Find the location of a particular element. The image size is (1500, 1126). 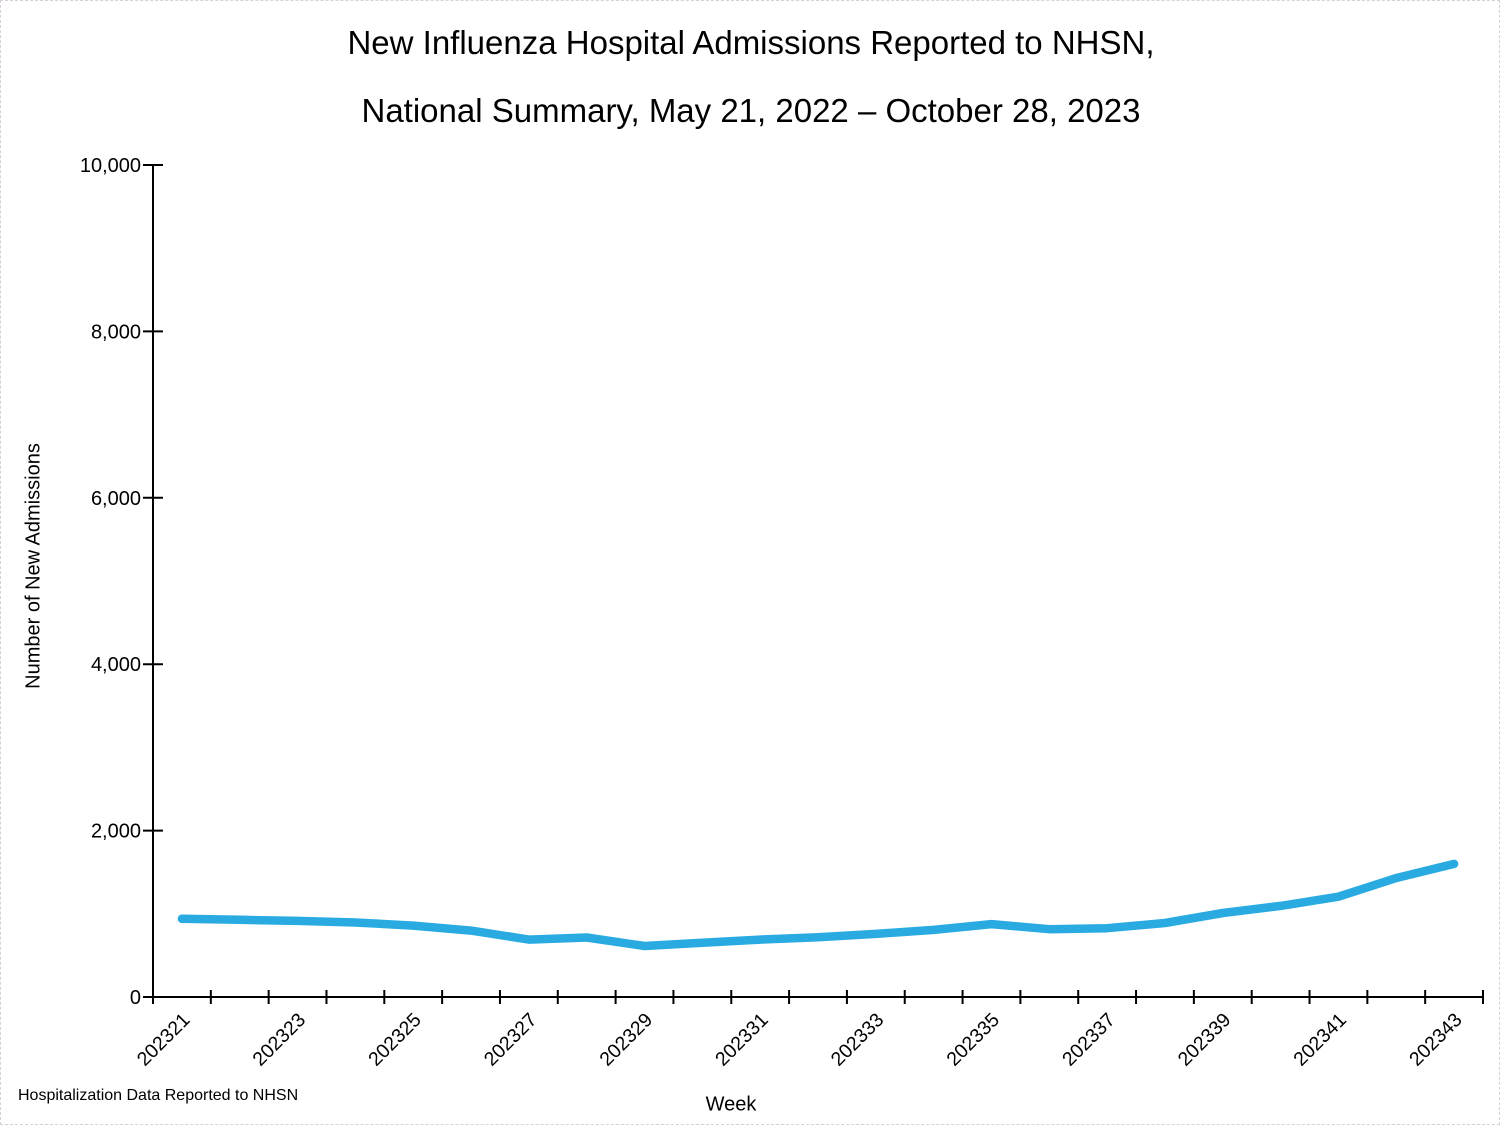

x-axis-tick-label: 202341 is located at coordinates (1320, 1040).